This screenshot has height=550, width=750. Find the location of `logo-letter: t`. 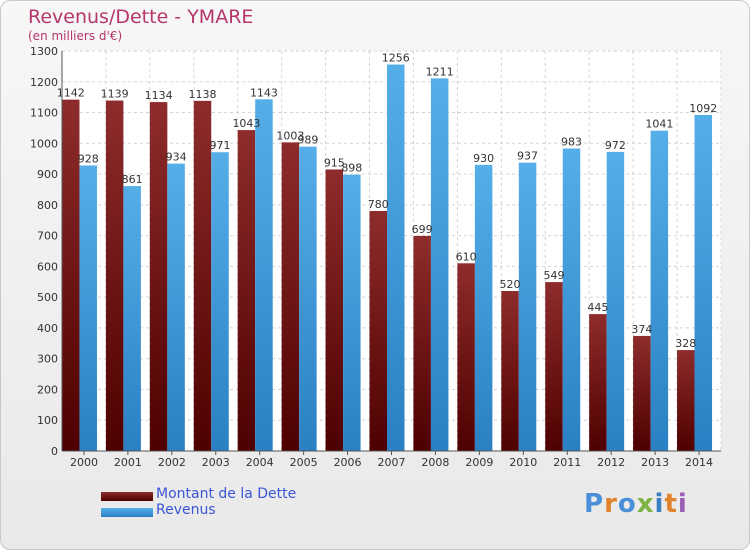

logo-letter: t is located at coordinates (671, 504).